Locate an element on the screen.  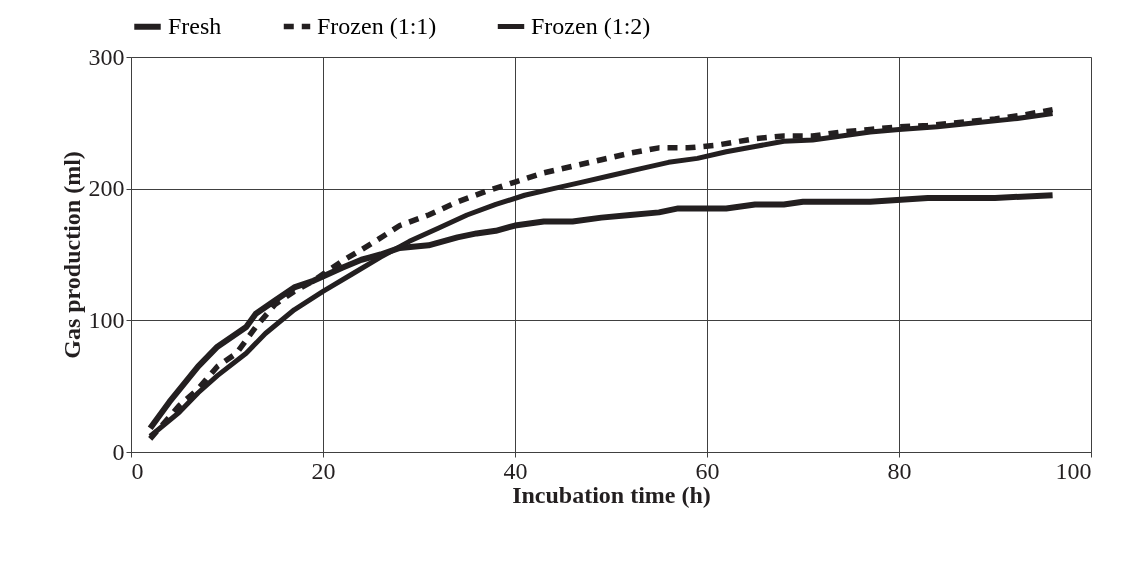
x-tick-label: 0 is located at coordinates (137, 470).